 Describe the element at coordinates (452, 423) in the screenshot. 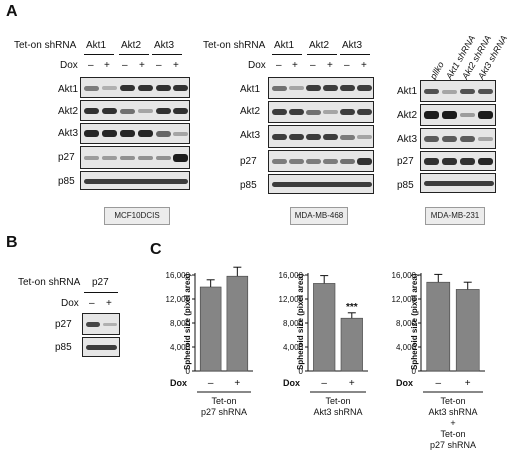

I see `condition-label: +` at that location.